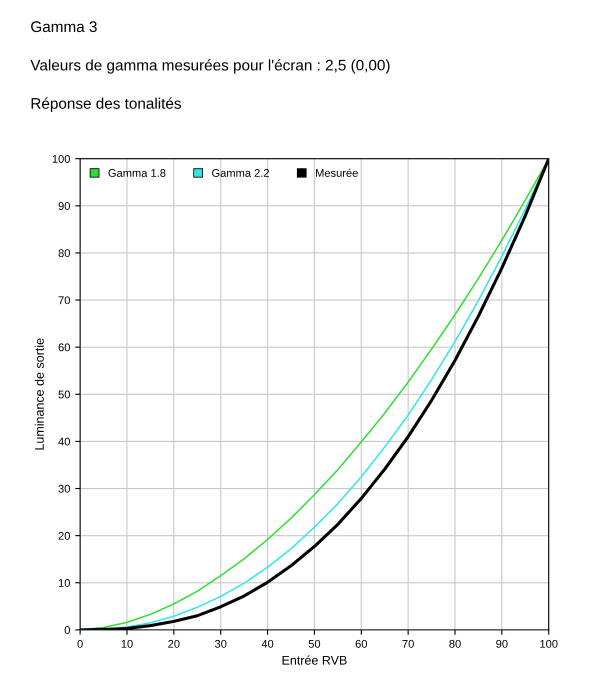 The height and width of the screenshot is (696, 607). What do you see at coordinates (80, 644) in the screenshot?
I see `x-tick-label: 0` at bounding box center [80, 644].